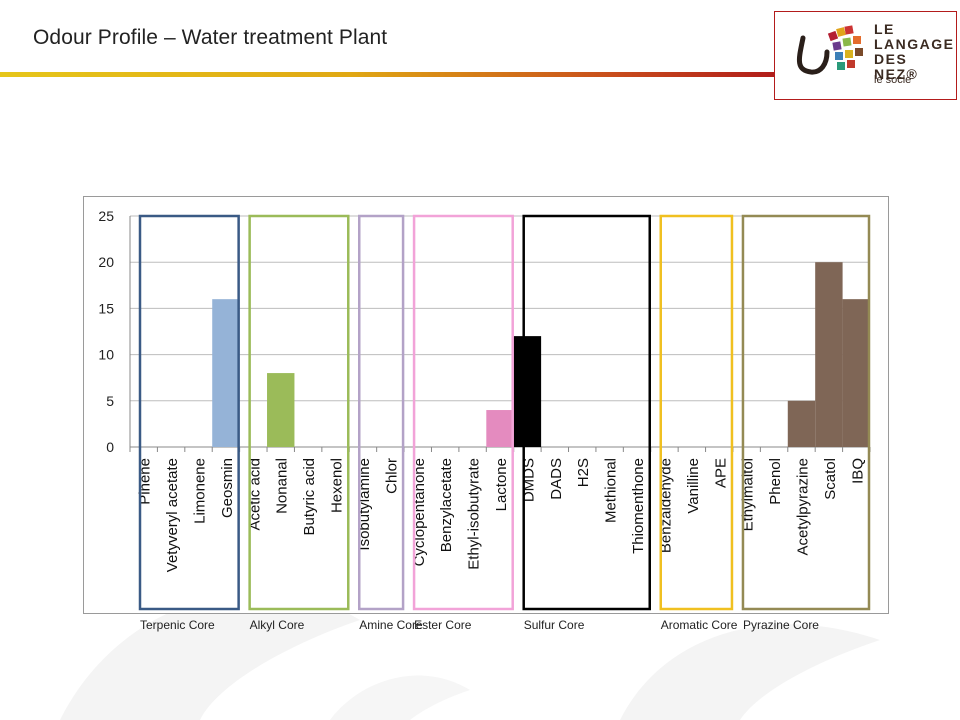 This screenshot has width=960, height=720. What do you see at coordinates (446, 505) in the screenshot?
I see `category-label: Benzylacetate` at bounding box center [446, 505].